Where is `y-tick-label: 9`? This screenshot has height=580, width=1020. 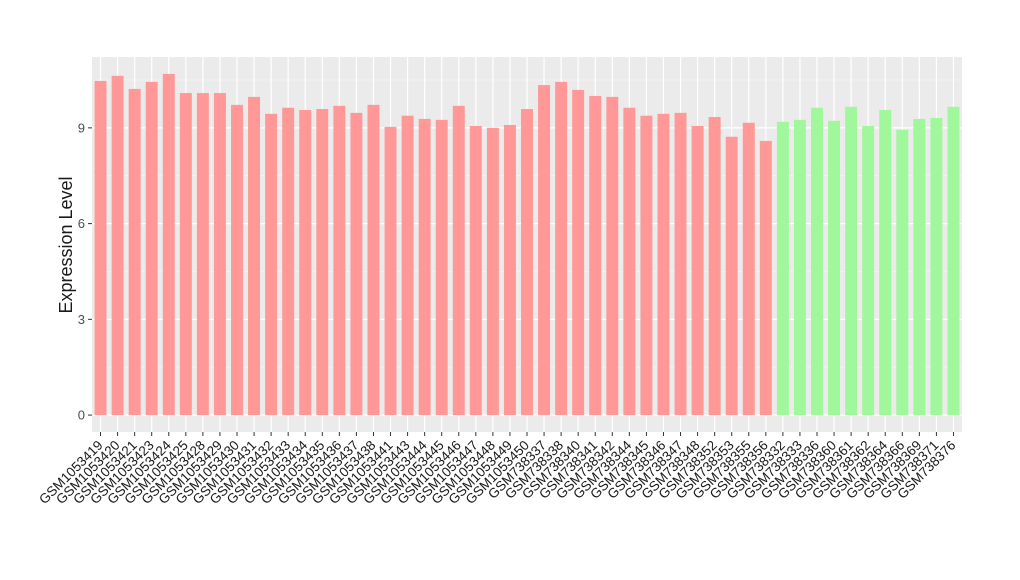
y-tick-label: 9 is located at coordinates (81, 127).